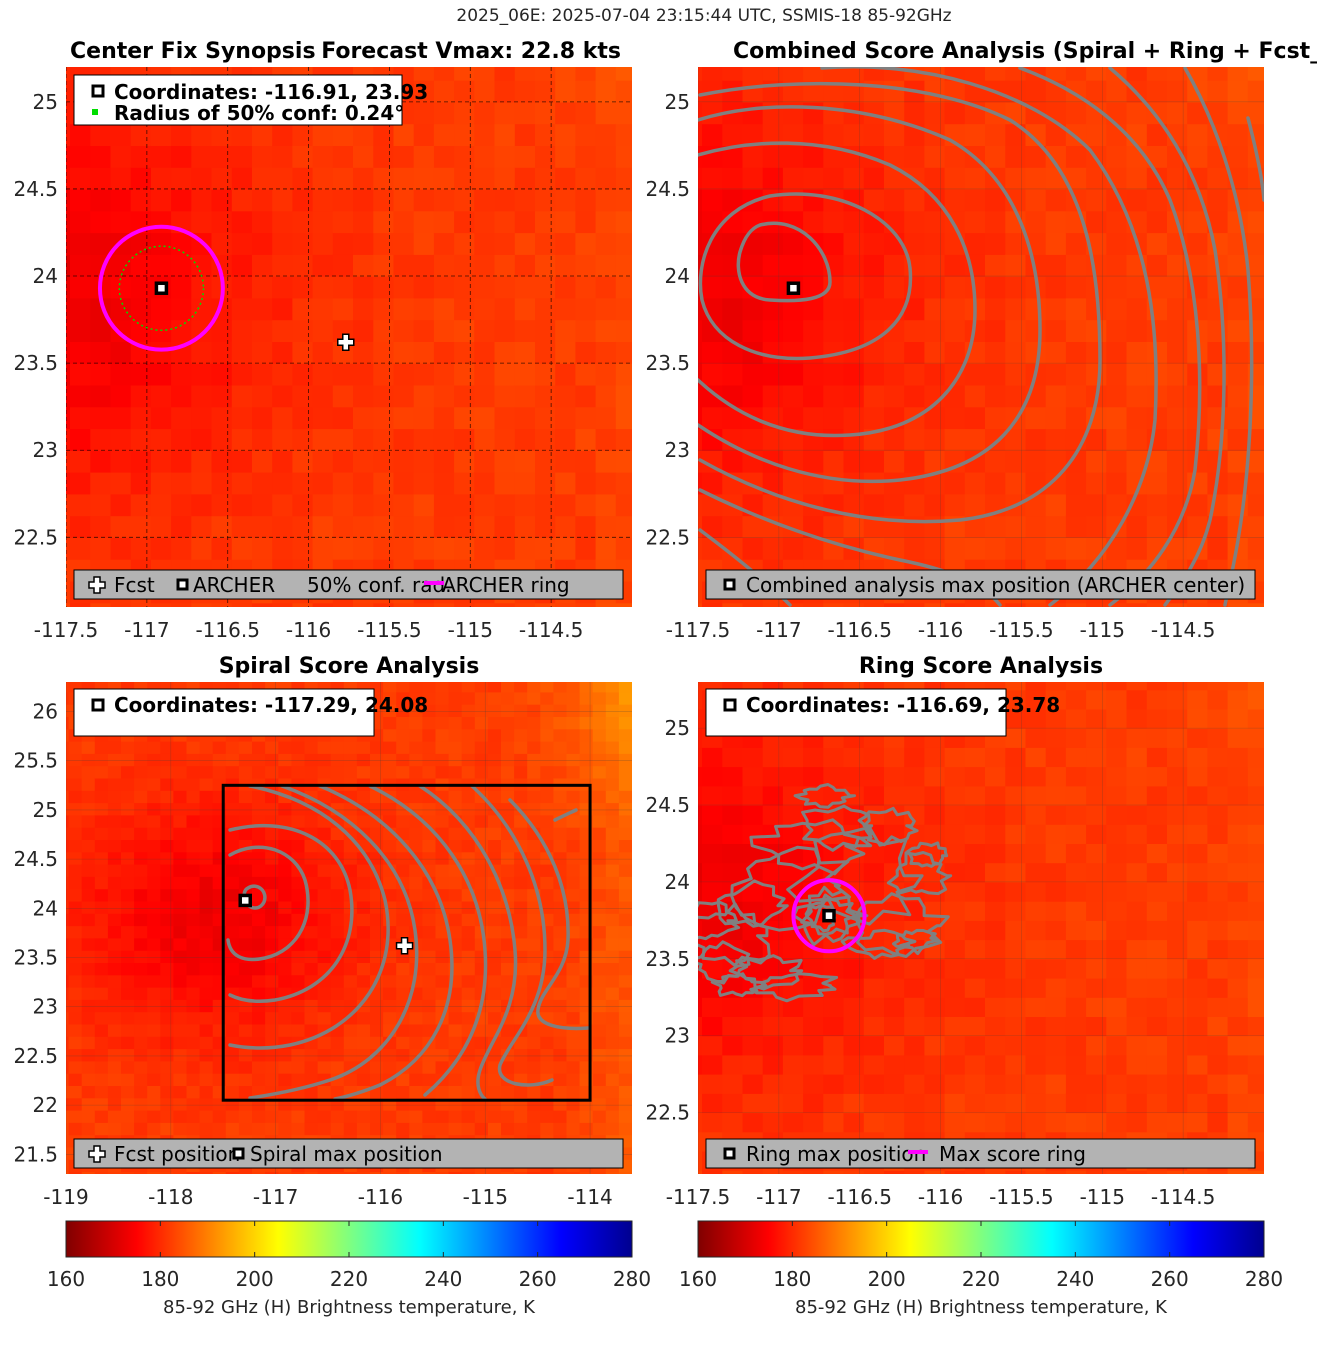 The image size is (1317, 1350). What do you see at coordinates (859, 630) in the screenshot?
I see `combined-x-tick-label: -116.5` at bounding box center [859, 630].